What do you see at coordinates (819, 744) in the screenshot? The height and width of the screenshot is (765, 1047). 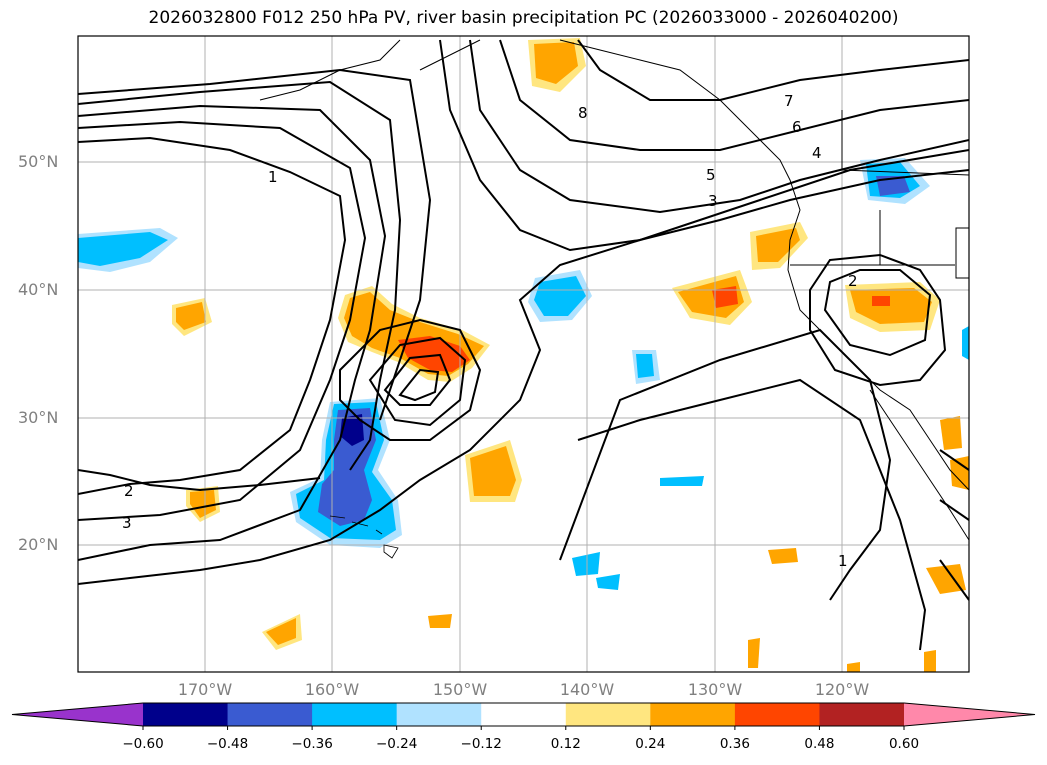 I see `colorbar-tick-label: 0.48` at bounding box center [819, 744].